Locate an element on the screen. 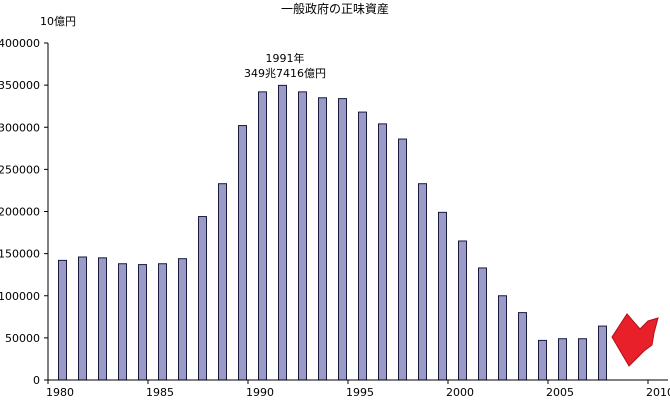 This screenshot has height=400, width=670. x-axis: 1980 1985 1990 1995 2000 2005 2010 is located at coordinates (358, 389).